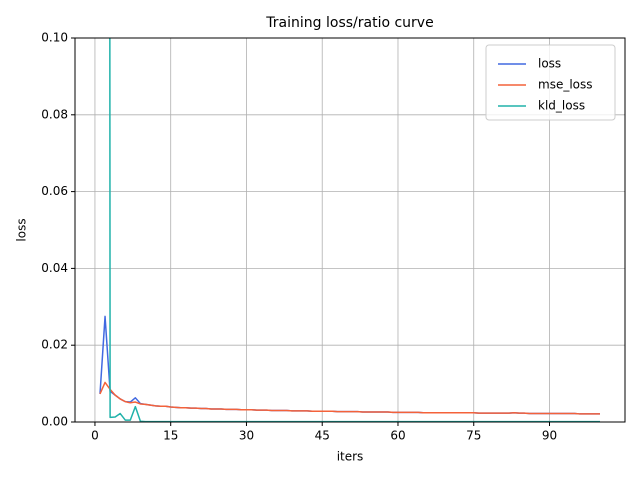  I want to click on y-axis-label: loss, so click(22, 229).